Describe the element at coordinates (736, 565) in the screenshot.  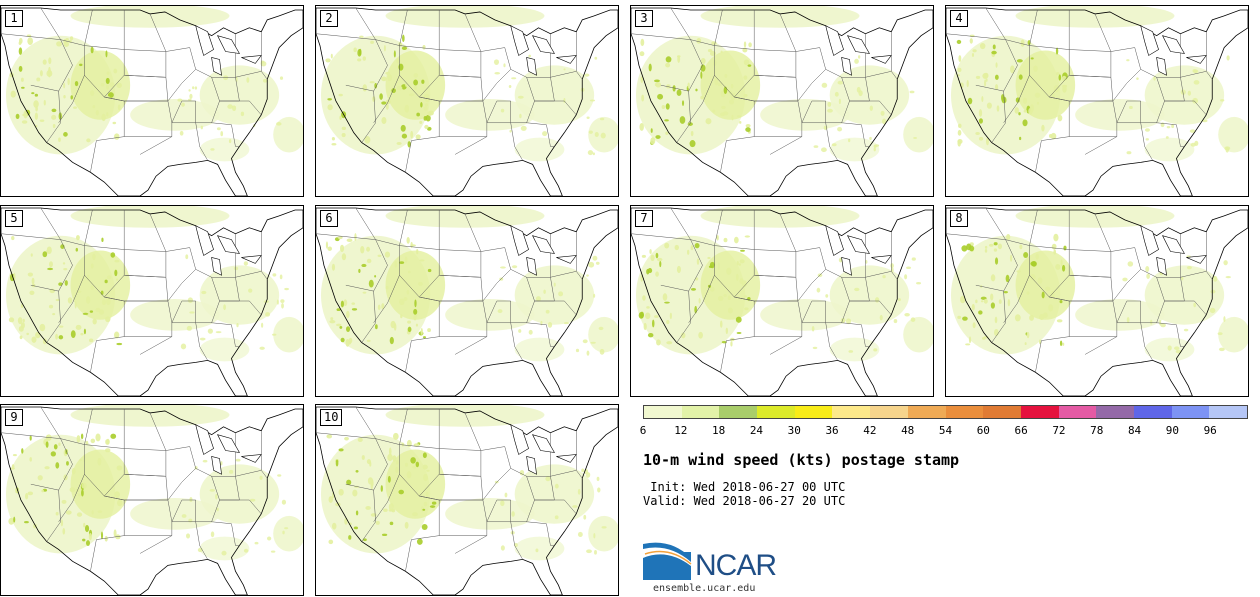
I see `logo-text: NCAR` at that location.